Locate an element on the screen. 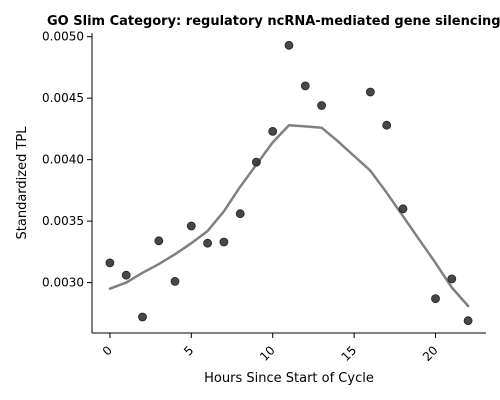  y-tick-label: 0.0040 is located at coordinates (63, 160).